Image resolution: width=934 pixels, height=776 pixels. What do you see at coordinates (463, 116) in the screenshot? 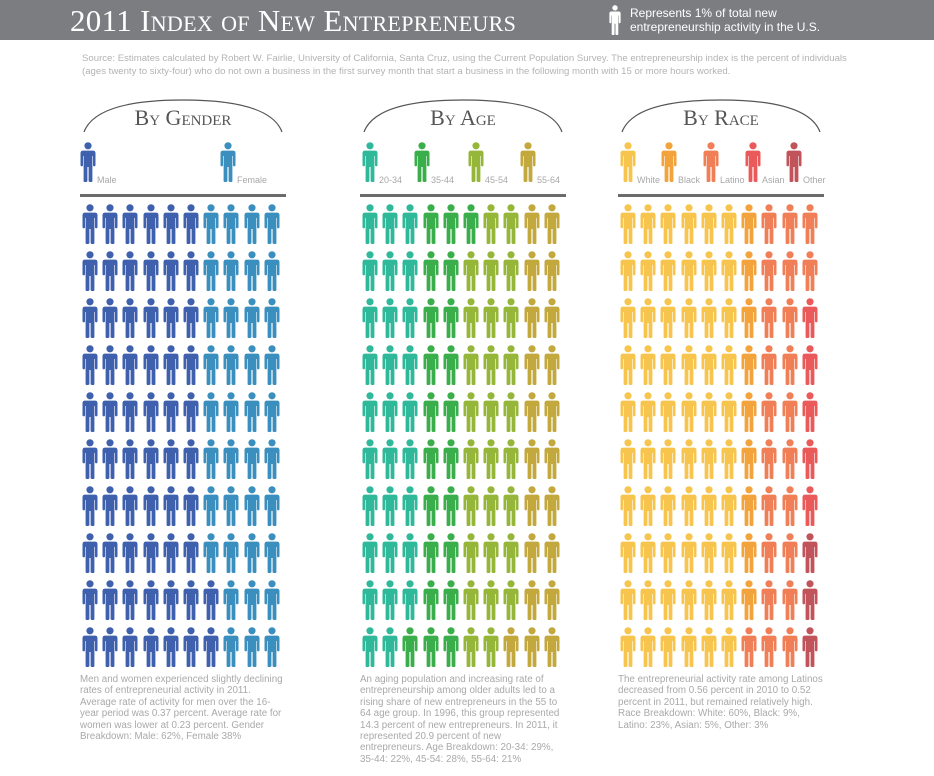
I see `title-arc` at bounding box center [463, 116].